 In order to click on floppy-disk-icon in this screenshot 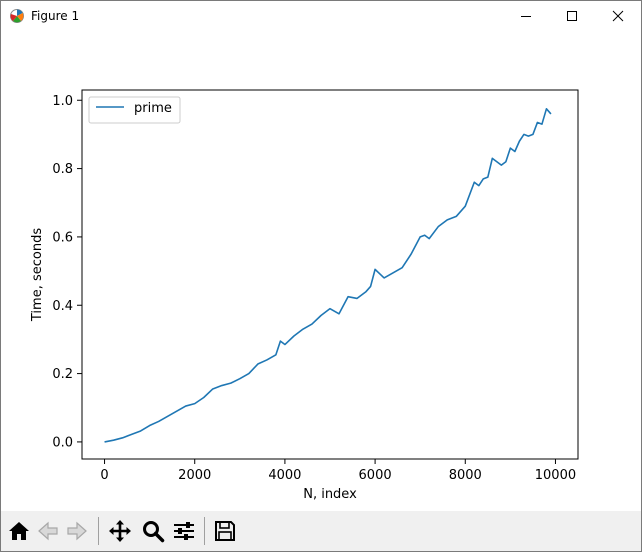, I will do `click(225, 531)`.